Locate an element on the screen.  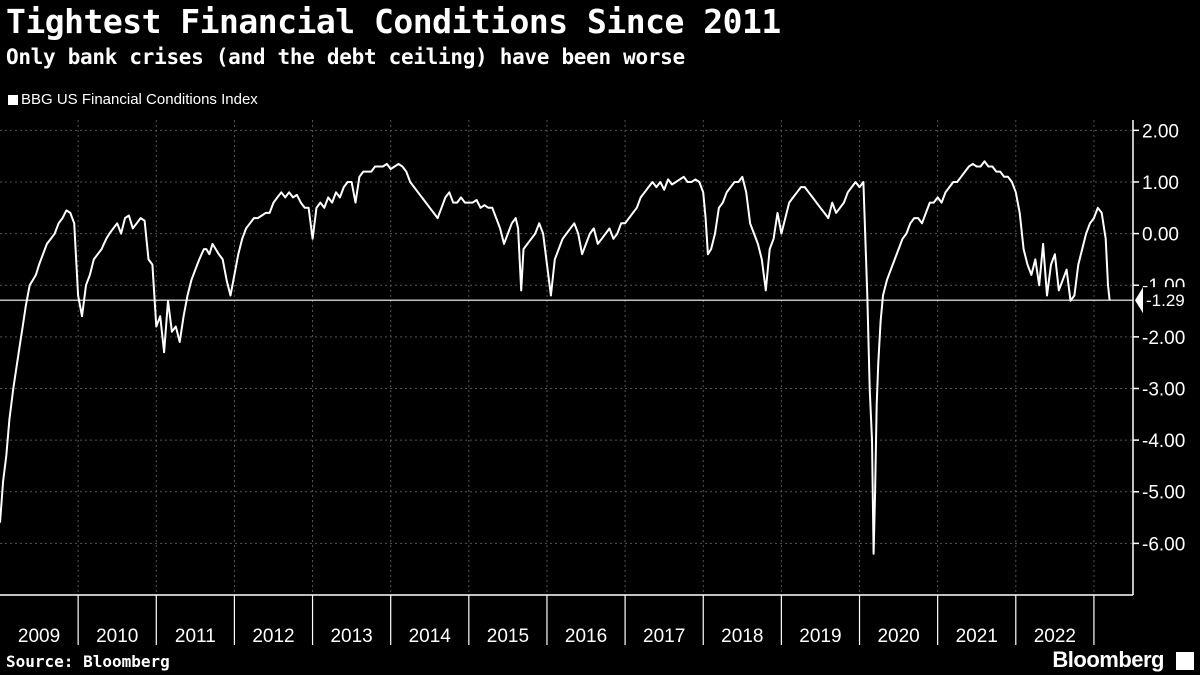
x-tick-label: 2011 is located at coordinates (195, 636).